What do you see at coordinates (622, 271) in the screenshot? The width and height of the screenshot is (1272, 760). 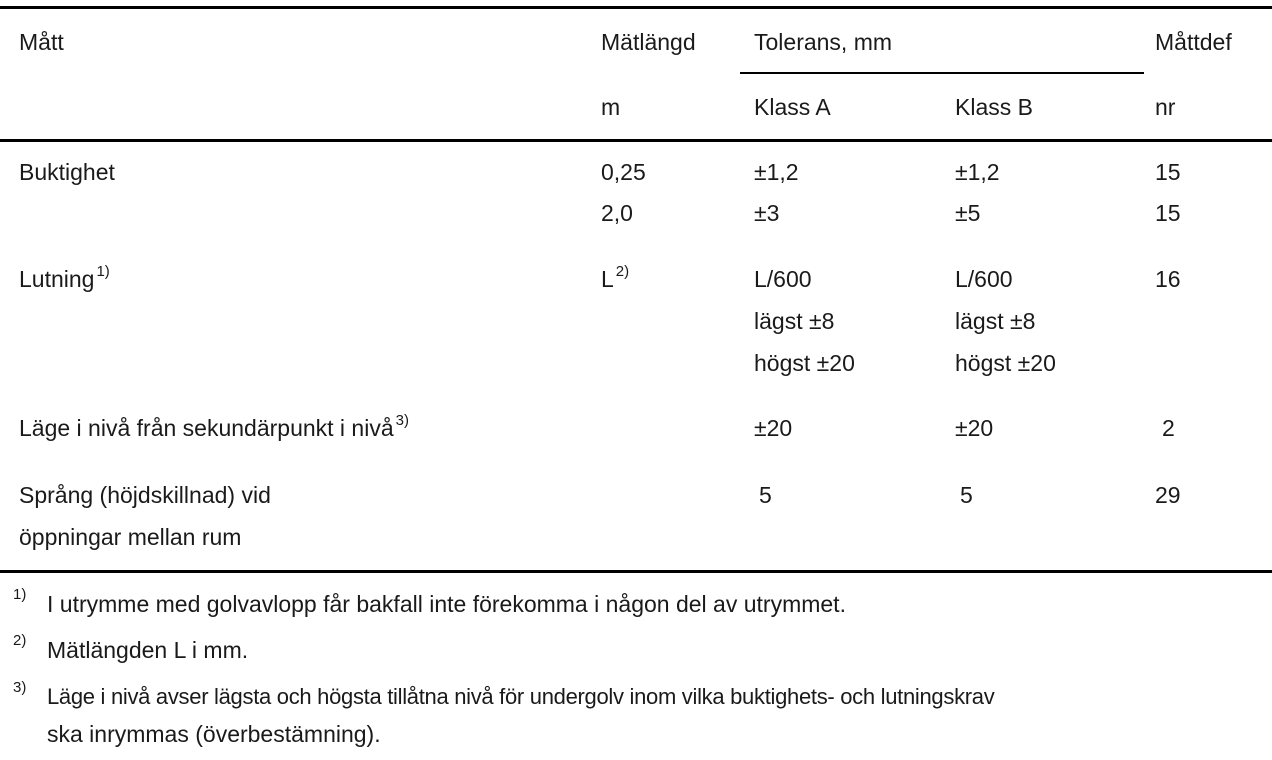 I see `row-lutning-matlangd-footnote-ref: 2)` at bounding box center [622, 271].